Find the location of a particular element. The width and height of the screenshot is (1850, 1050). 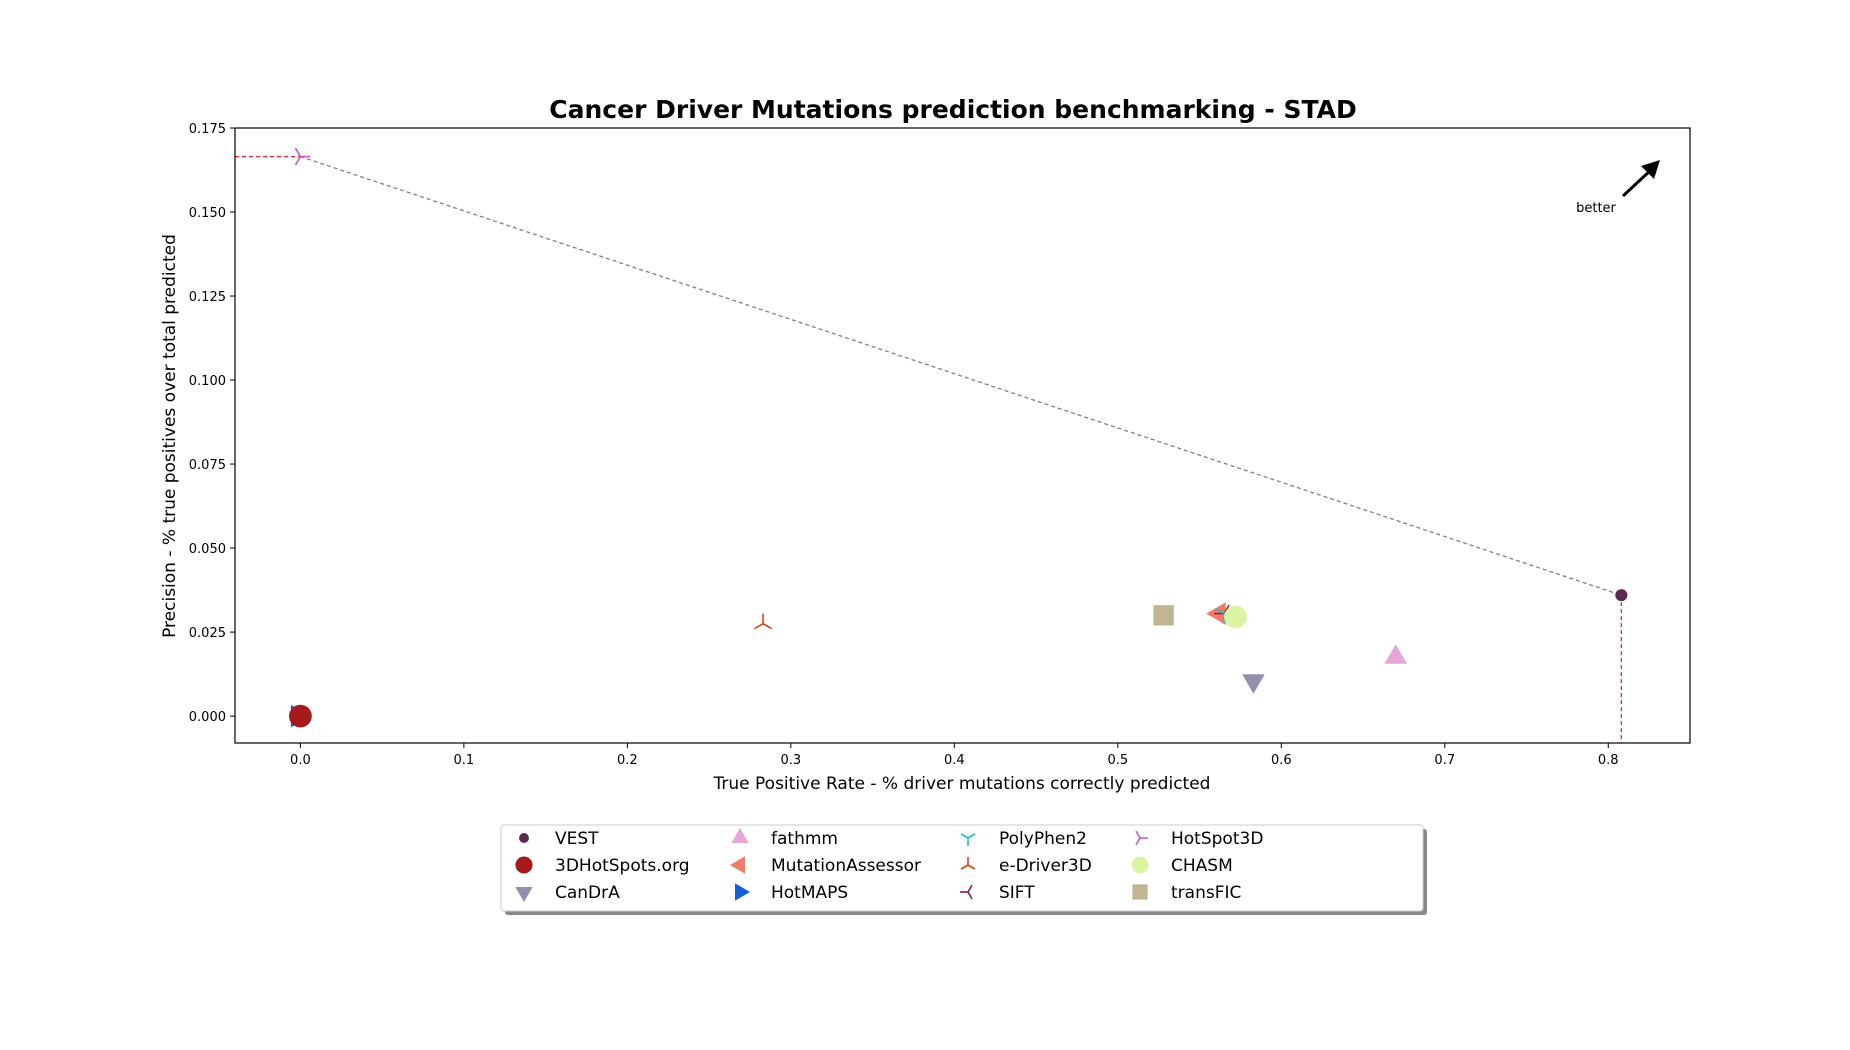

point-3dhotspots-org is located at coordinates (300, 716).